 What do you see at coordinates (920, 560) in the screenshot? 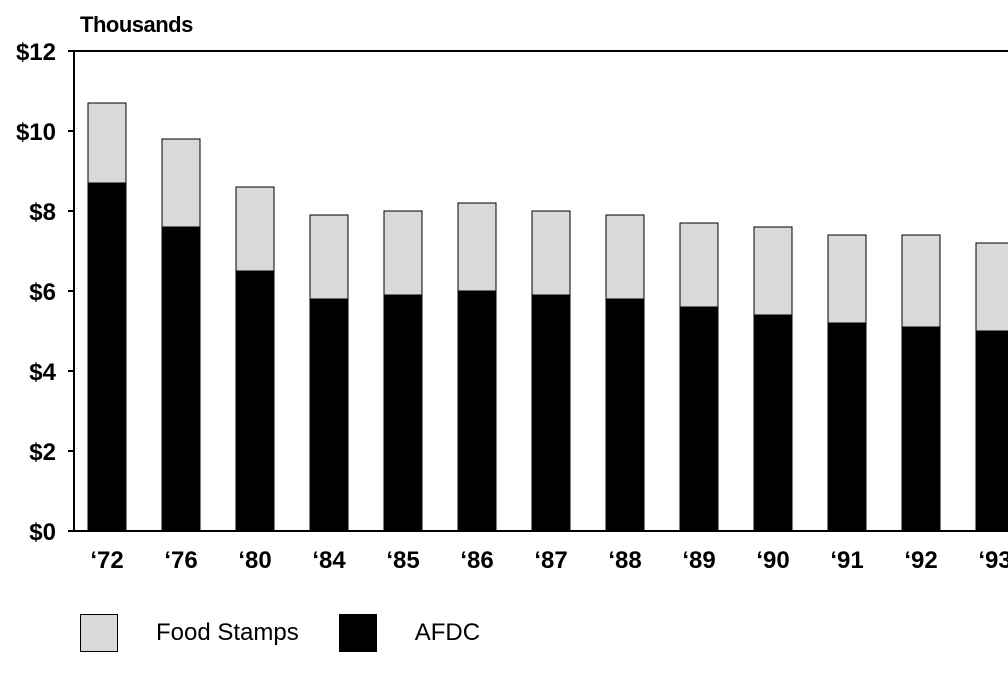
I see `x-tick-label: ‘92` at bounding box center [920, 560].